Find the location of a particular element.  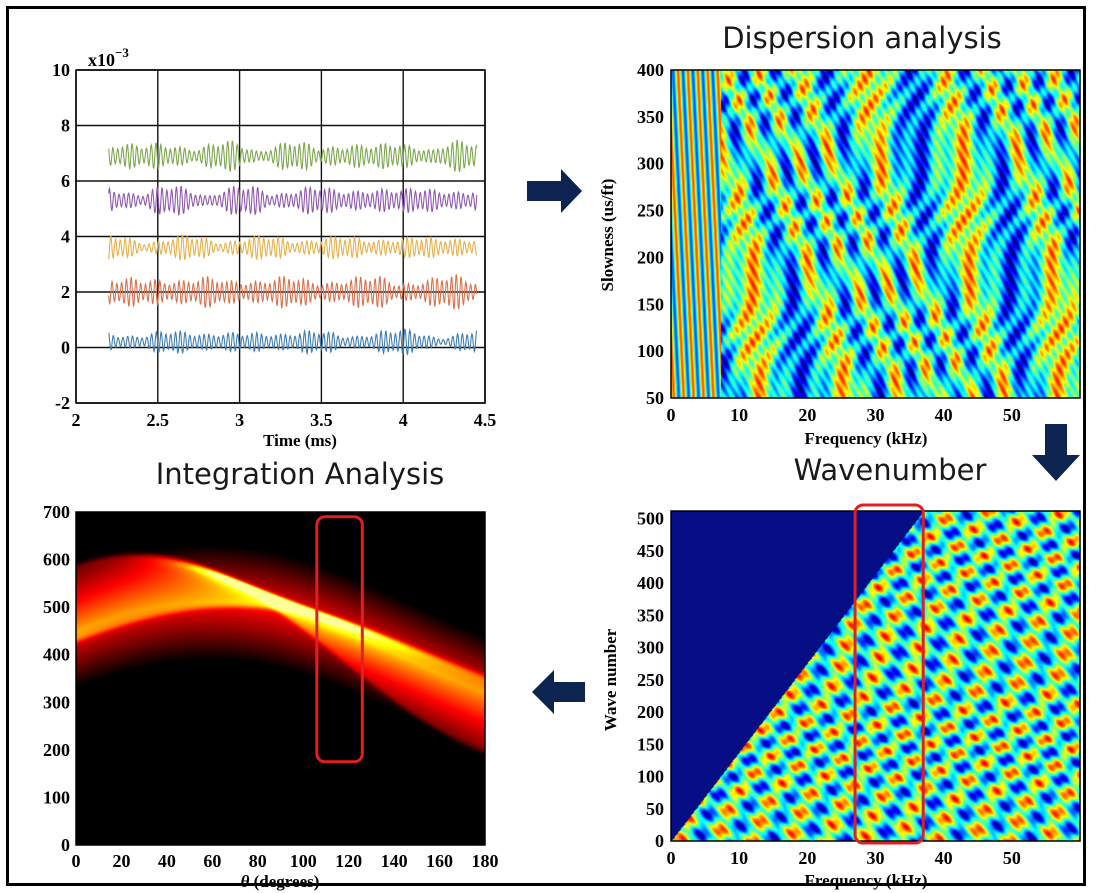

waveform-y-ticks: -2 0 2 4 6 8 10 is located at coordinates (61, 236).